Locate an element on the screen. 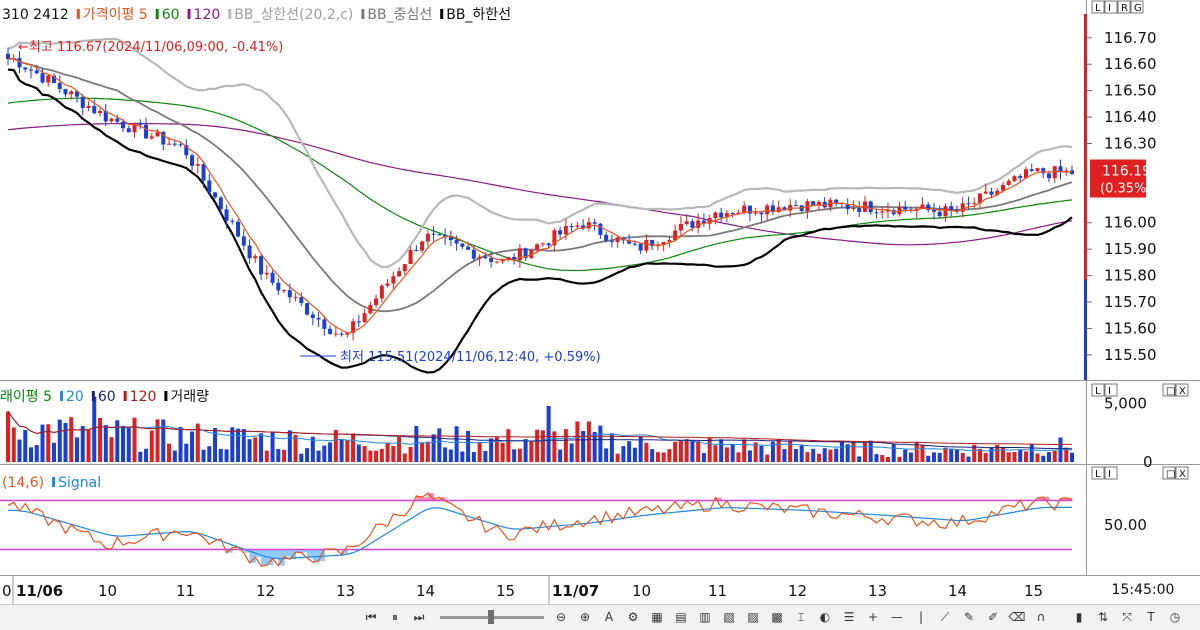  fit-icon: ⤧ is located at coordinates (1127, 617).